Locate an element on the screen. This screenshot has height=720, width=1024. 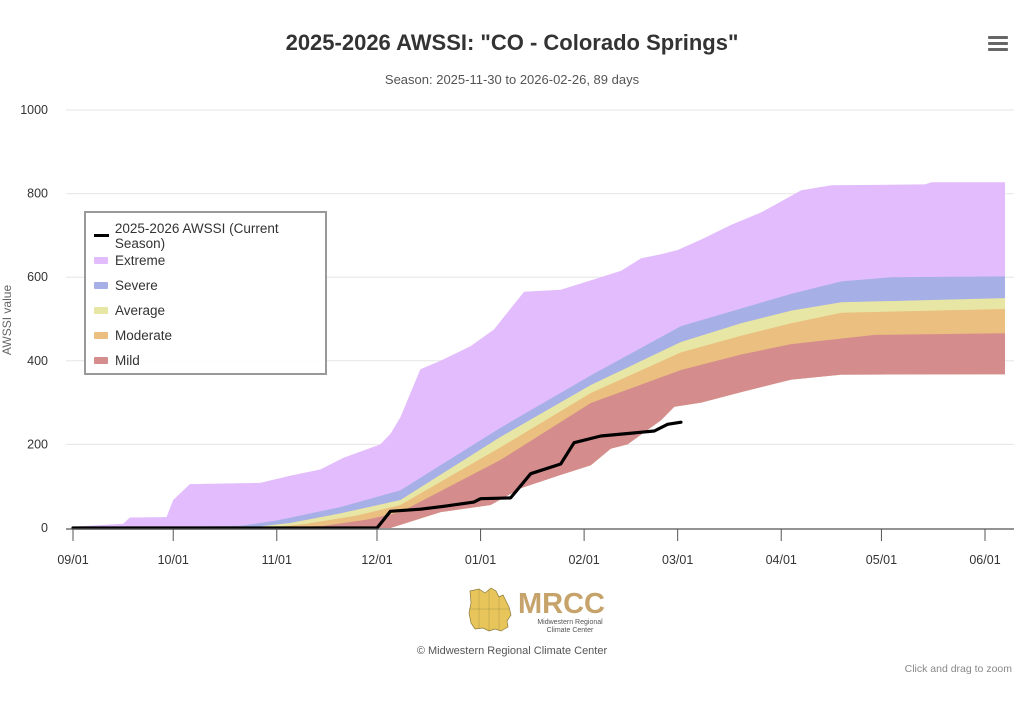
mrcc-logo-map-icon is located at coordinates (540, 610).